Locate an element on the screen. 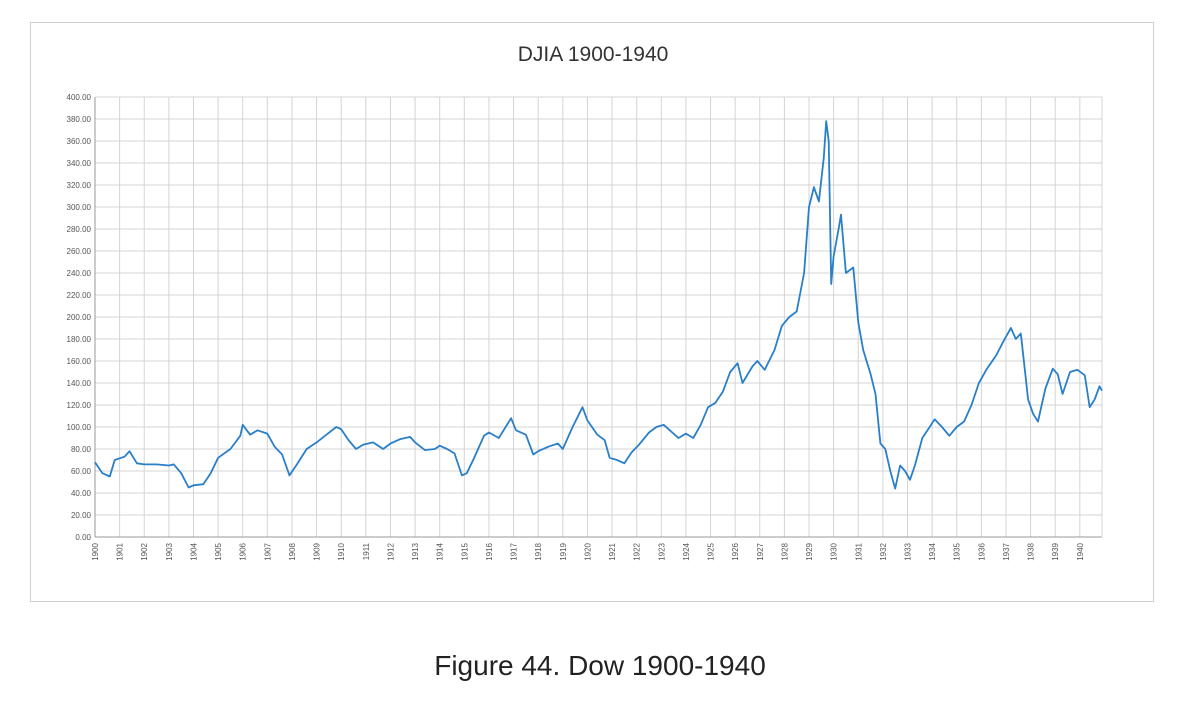 This screenshot has height=714, width=1200. x-tick-label: 1929 is located at coordinates (809, 551).